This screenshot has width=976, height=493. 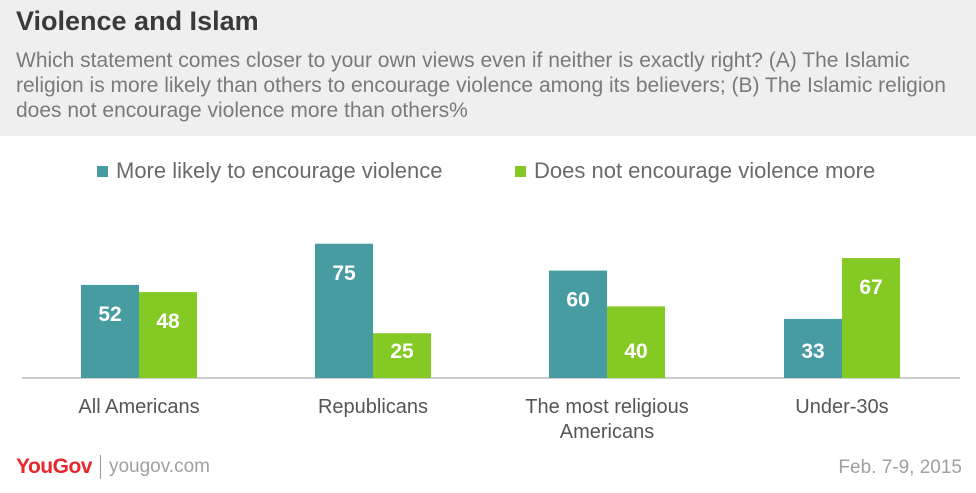 I want to click on category-label-3-line-1: The most religious, so click(x=606, y=407).